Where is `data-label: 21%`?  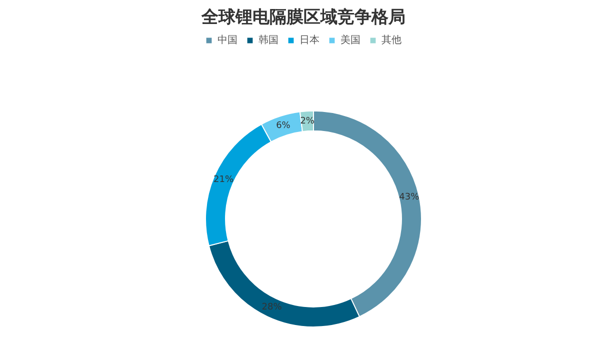 data-label: 21% is located at coordinates (224, 180).